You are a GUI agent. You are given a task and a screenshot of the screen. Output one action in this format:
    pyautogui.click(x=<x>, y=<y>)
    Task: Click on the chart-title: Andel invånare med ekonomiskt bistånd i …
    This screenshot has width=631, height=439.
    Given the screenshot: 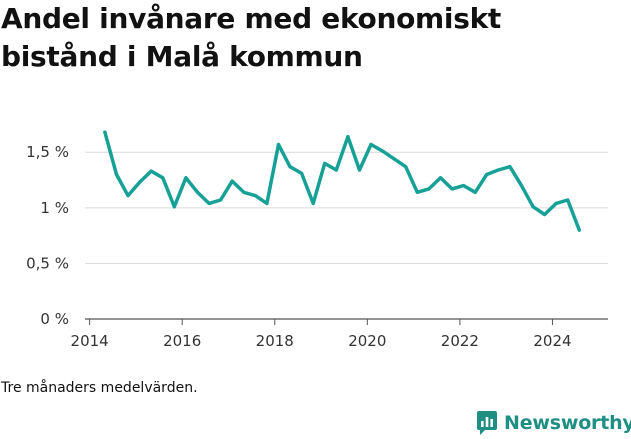 What is the action you would take?
    pyautogui.click(x=251, y=37)
    